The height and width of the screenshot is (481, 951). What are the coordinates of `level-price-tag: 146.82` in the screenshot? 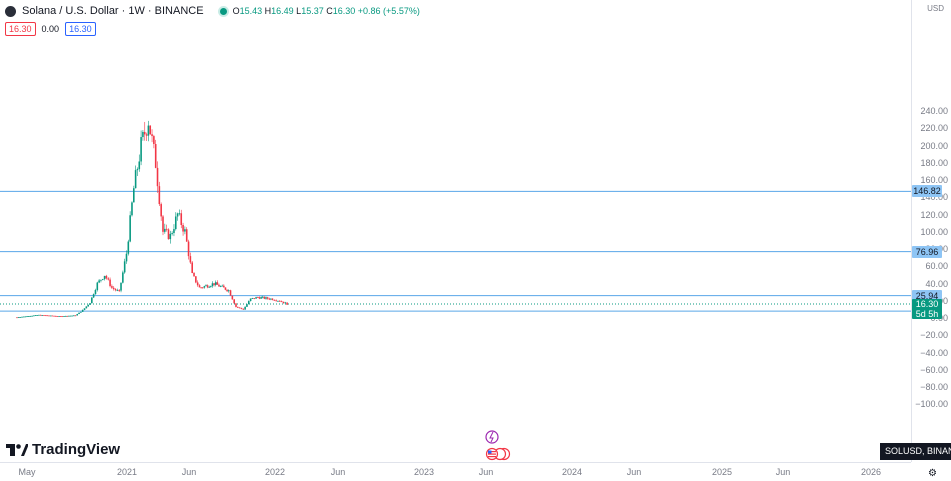 It's located at (927, 191).